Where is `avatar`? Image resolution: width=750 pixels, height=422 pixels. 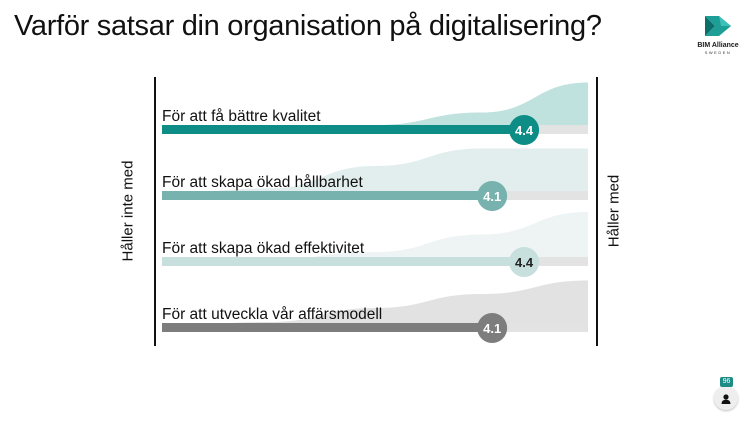
avatar is located at coordinates (726, 398).